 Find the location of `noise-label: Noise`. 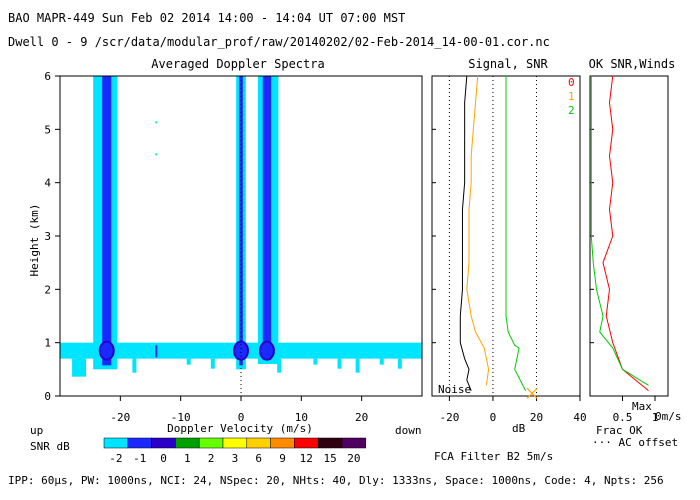

noise-label: Noise is located at coordinates (454, 389).